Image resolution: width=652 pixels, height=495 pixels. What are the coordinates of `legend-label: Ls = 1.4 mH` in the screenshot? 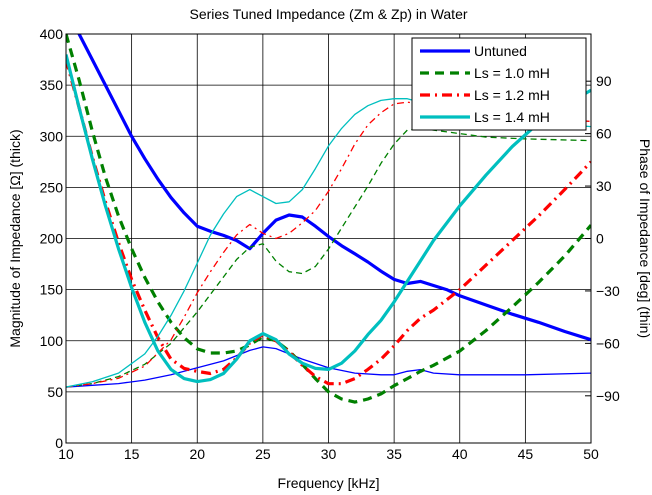 It's located at (512, 117).